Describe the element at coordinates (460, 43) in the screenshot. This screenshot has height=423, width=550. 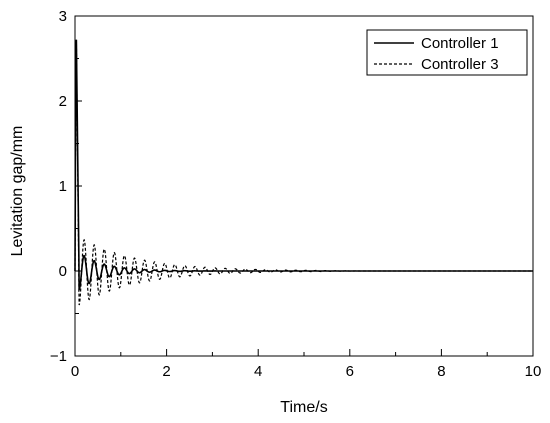
I see `legend-label-controller-1: Controller 1` at that location.